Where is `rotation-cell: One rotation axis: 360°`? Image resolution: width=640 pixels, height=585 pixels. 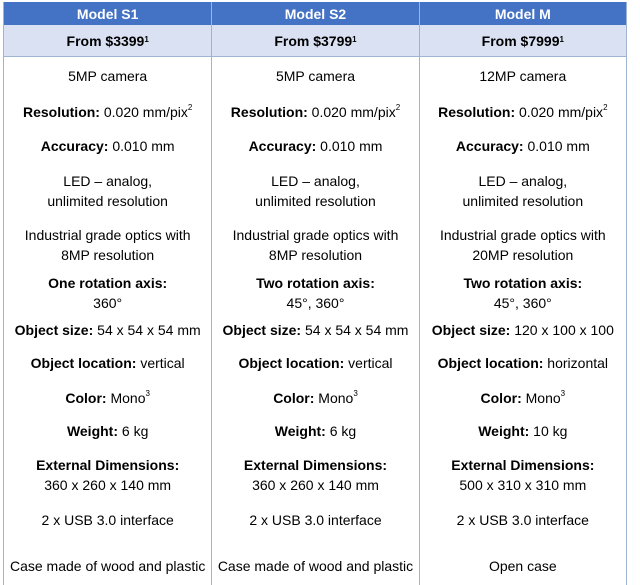 rotation-cell: One rotation axis: 360° is located at coordinates (107, 293).